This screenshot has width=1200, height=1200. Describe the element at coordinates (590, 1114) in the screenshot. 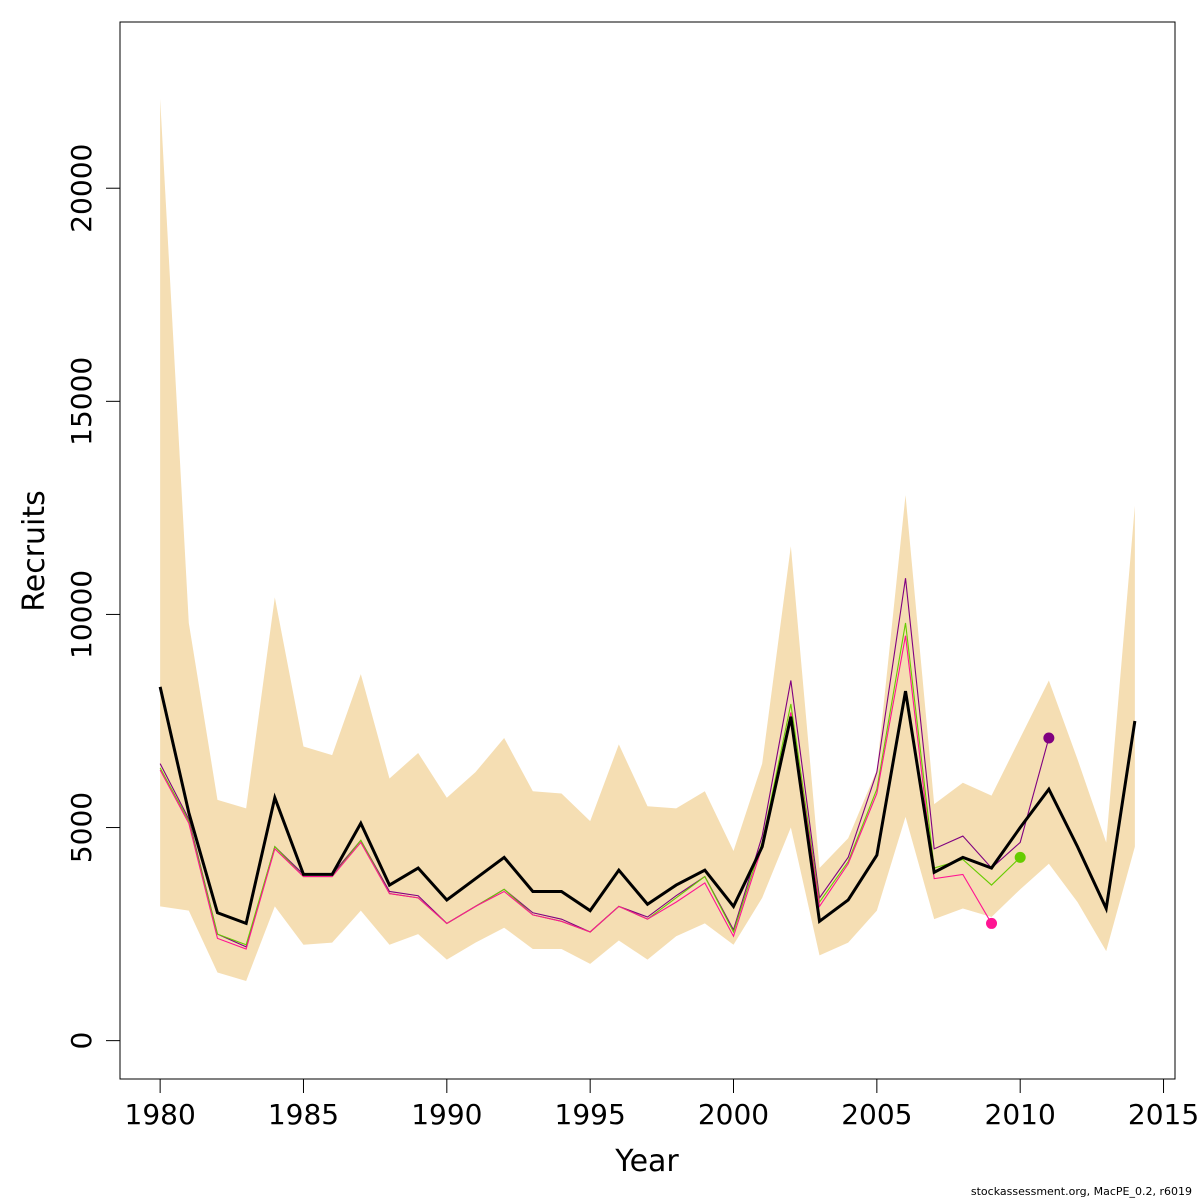

I see `x-tick-label: 1995` at that location.